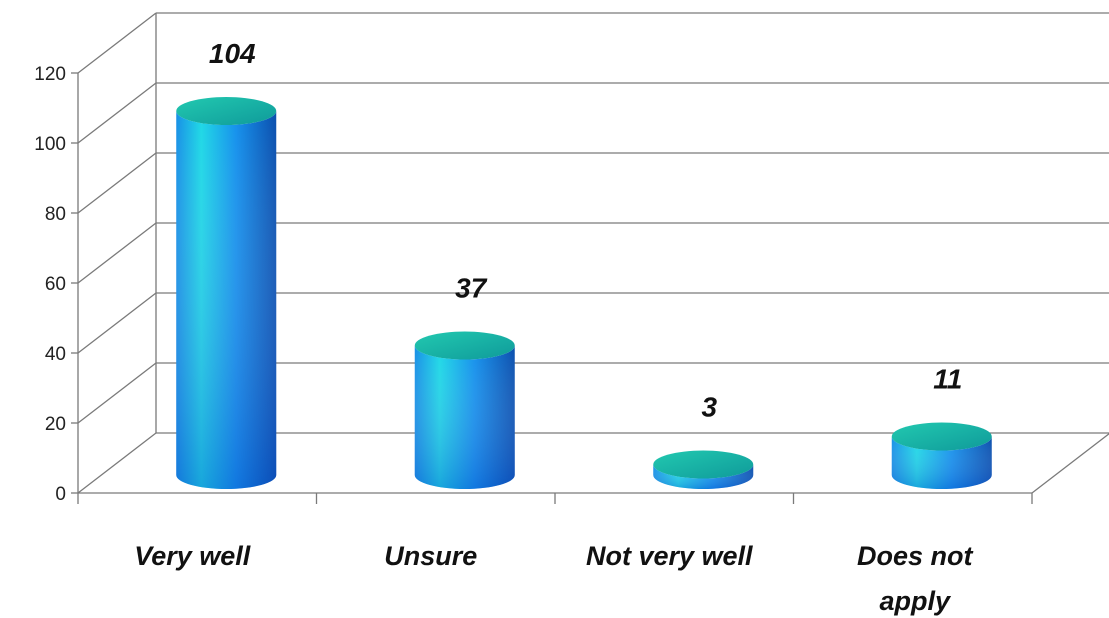  Describe the element at coordinates (709, 407) in the screenshot. I see `data-label: 3` at that location.